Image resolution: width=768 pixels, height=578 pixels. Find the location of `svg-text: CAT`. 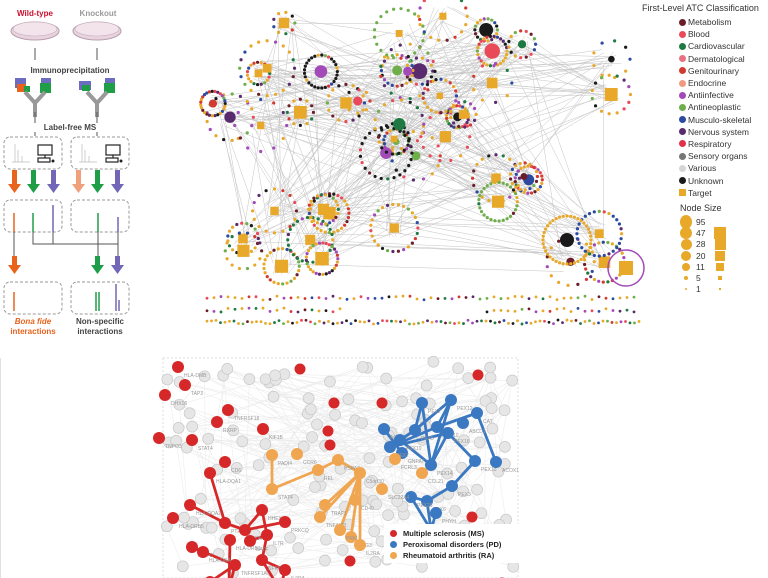

svg-text: CAT is located at coordinates (488, 422).